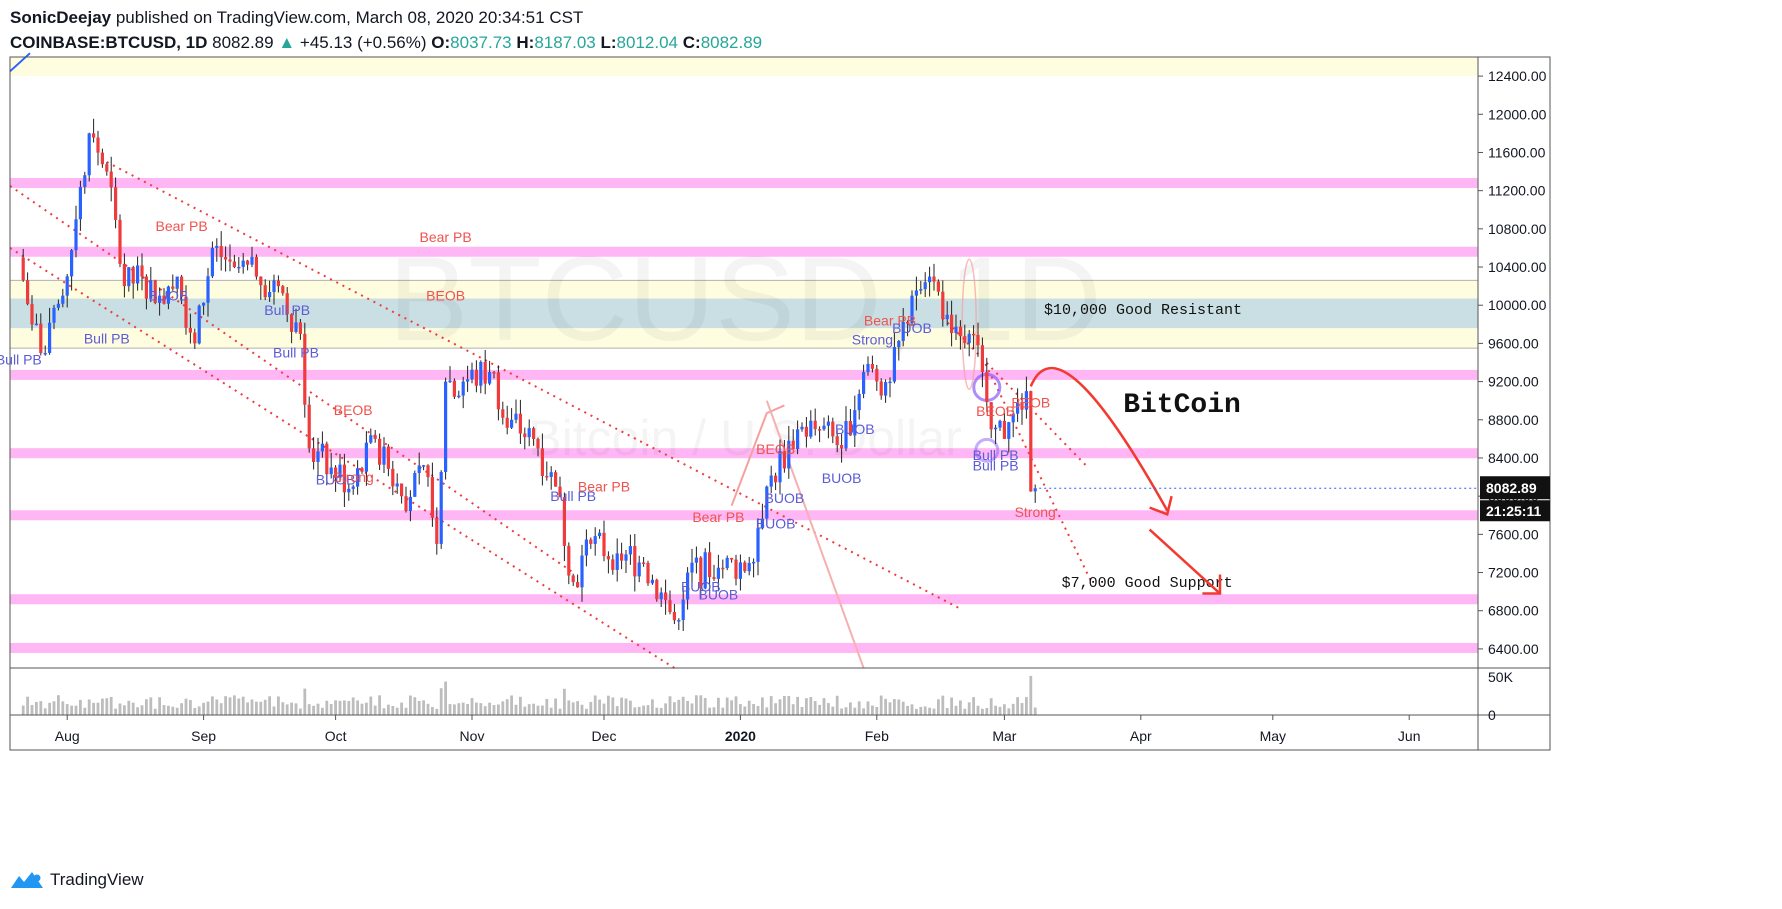 The height and width of the screenshot is (909, 1782). I want to click on low-label: L:, so click(608, 42).